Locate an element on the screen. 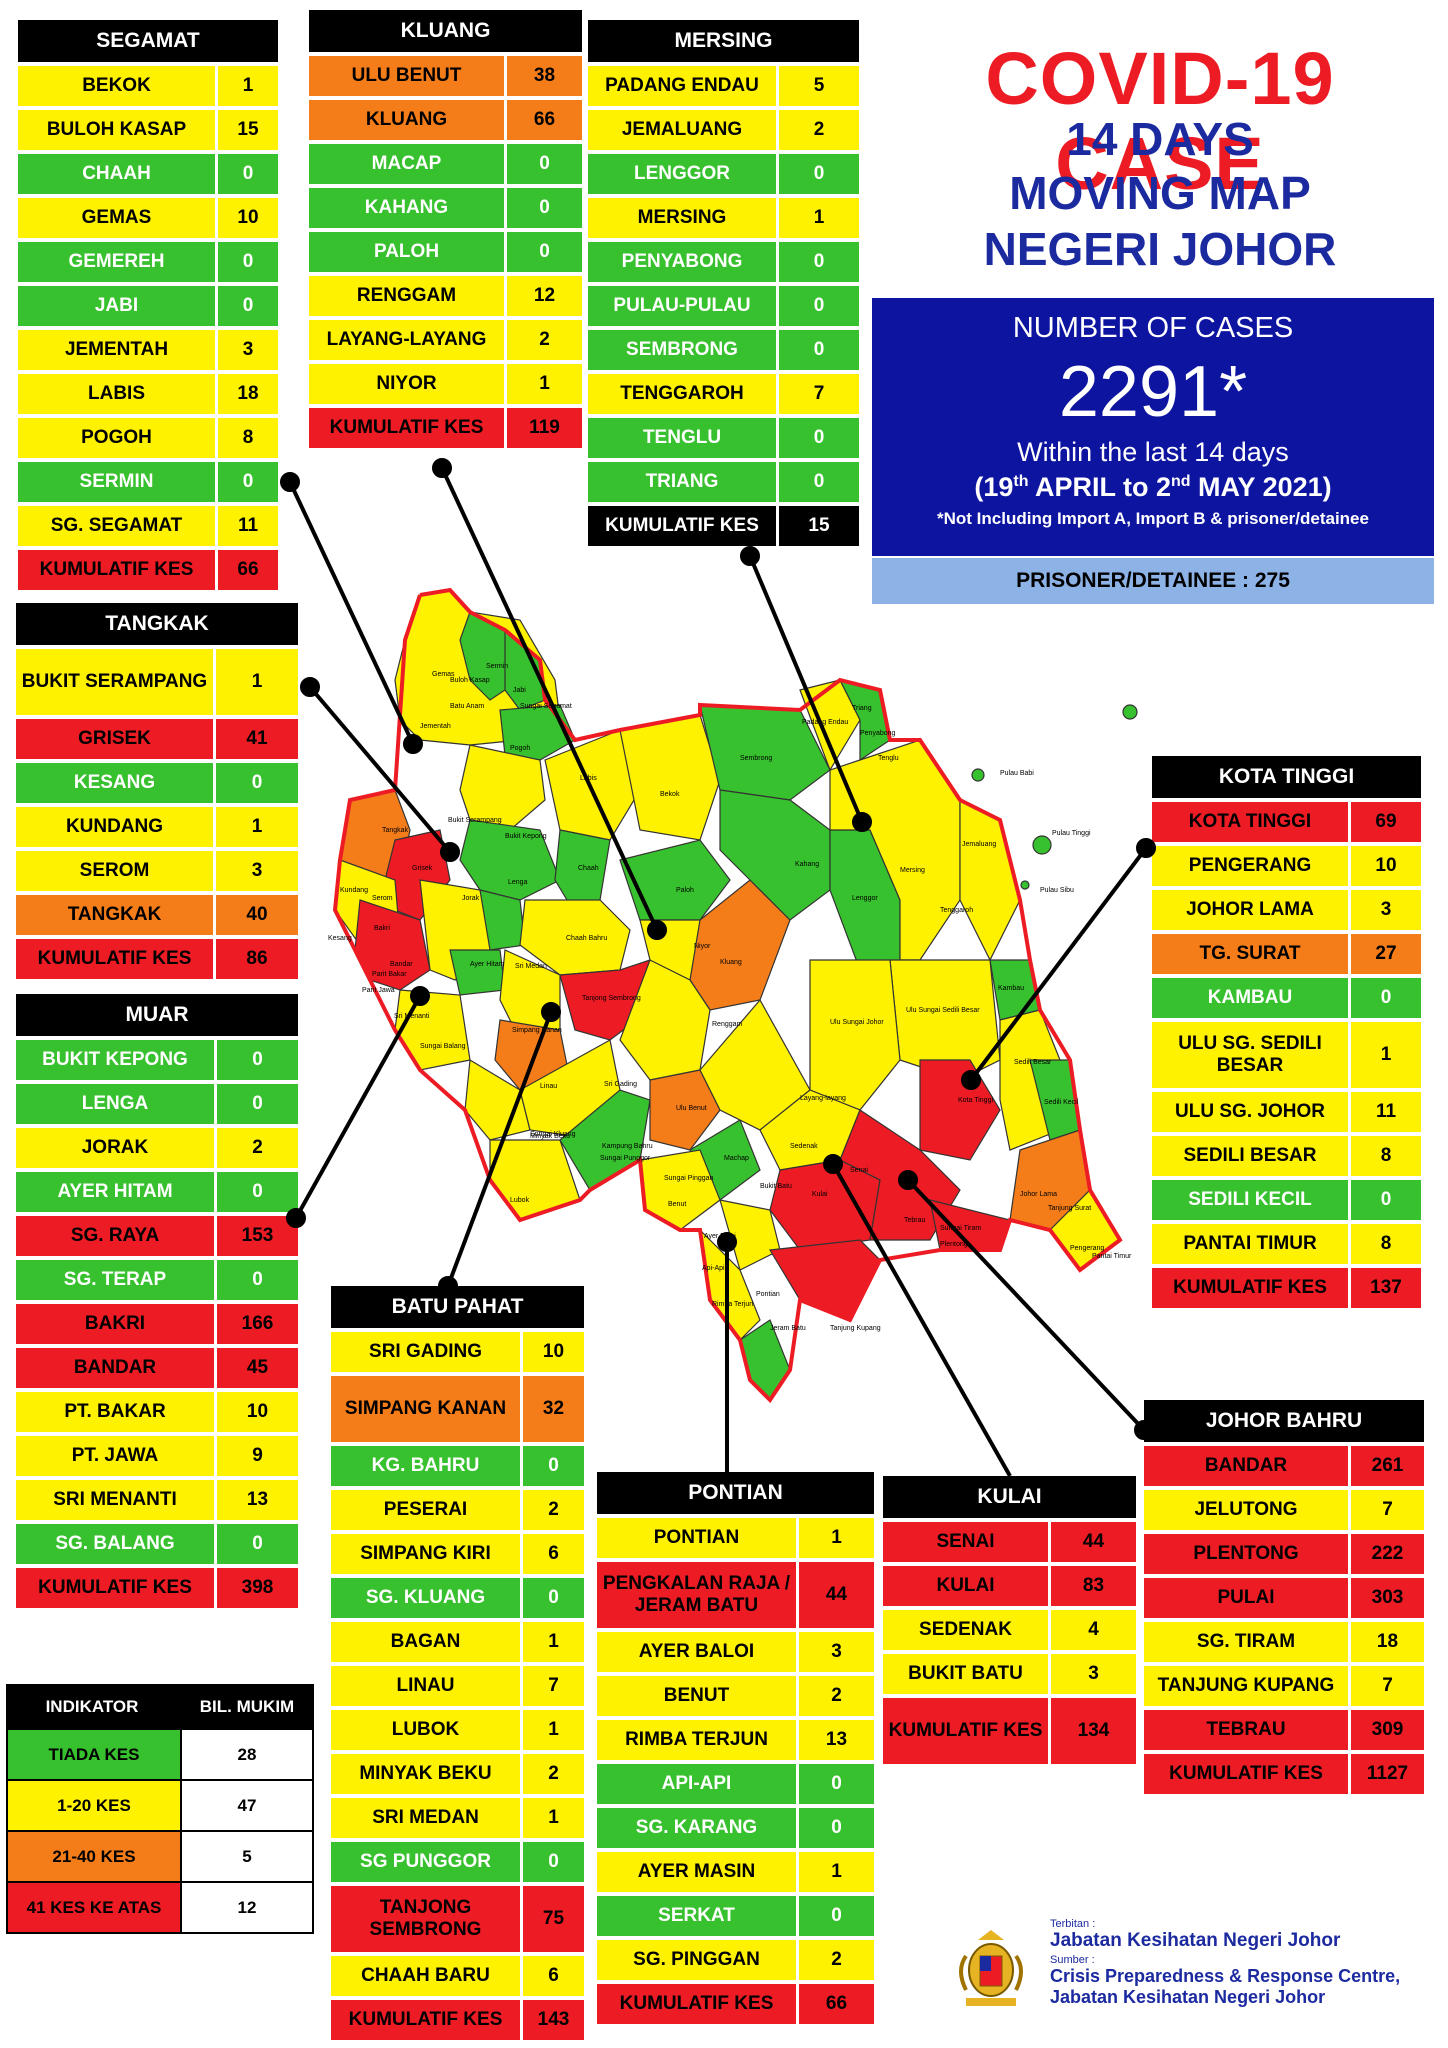  map-region-jorak is located at coordinates (455, 930).